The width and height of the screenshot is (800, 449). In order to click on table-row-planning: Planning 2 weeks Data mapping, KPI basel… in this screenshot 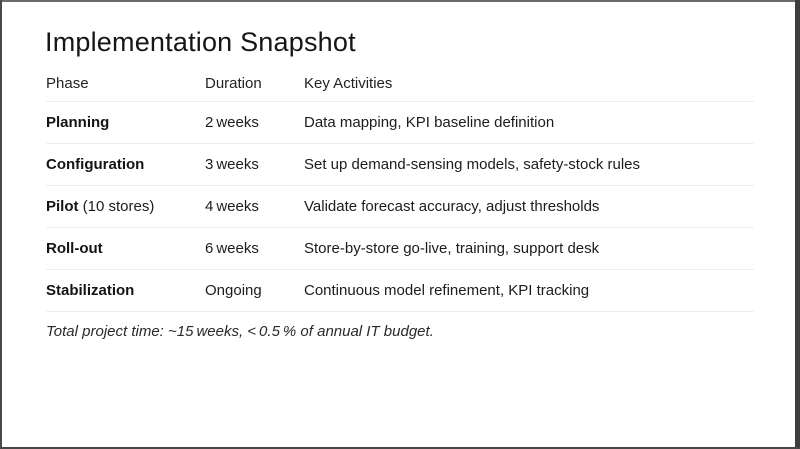, I will do `click(400, 123)`.